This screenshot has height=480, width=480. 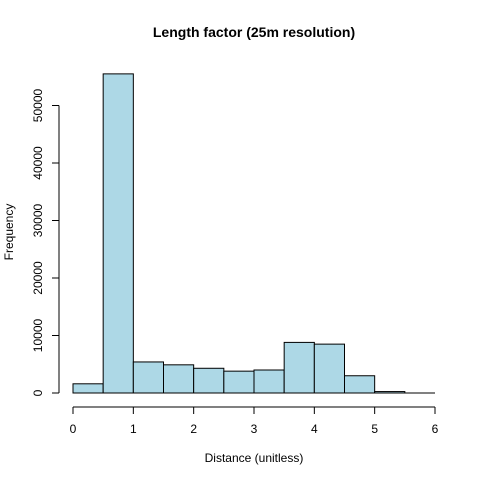 I want to click on y-tick-label-4: 40000, so click(x=38, y=163).